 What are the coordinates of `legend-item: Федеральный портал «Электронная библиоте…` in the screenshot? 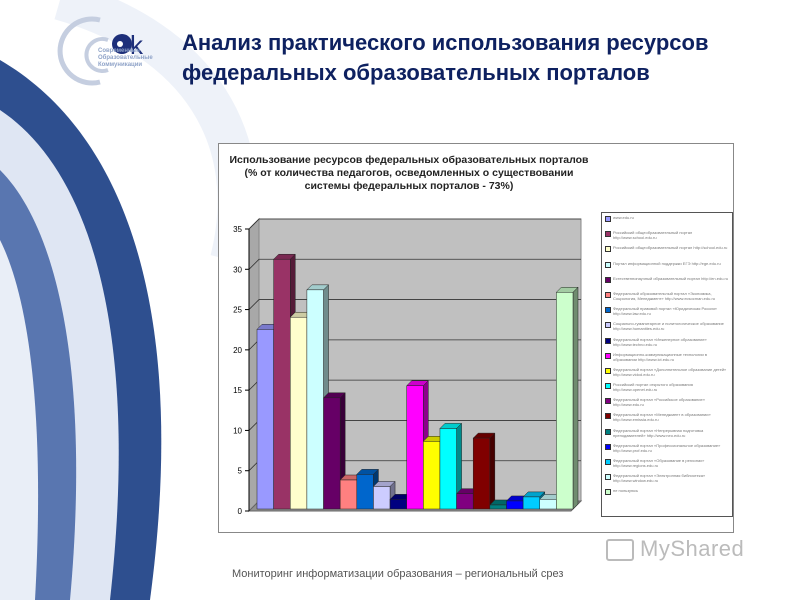 It's located at (667, 480).